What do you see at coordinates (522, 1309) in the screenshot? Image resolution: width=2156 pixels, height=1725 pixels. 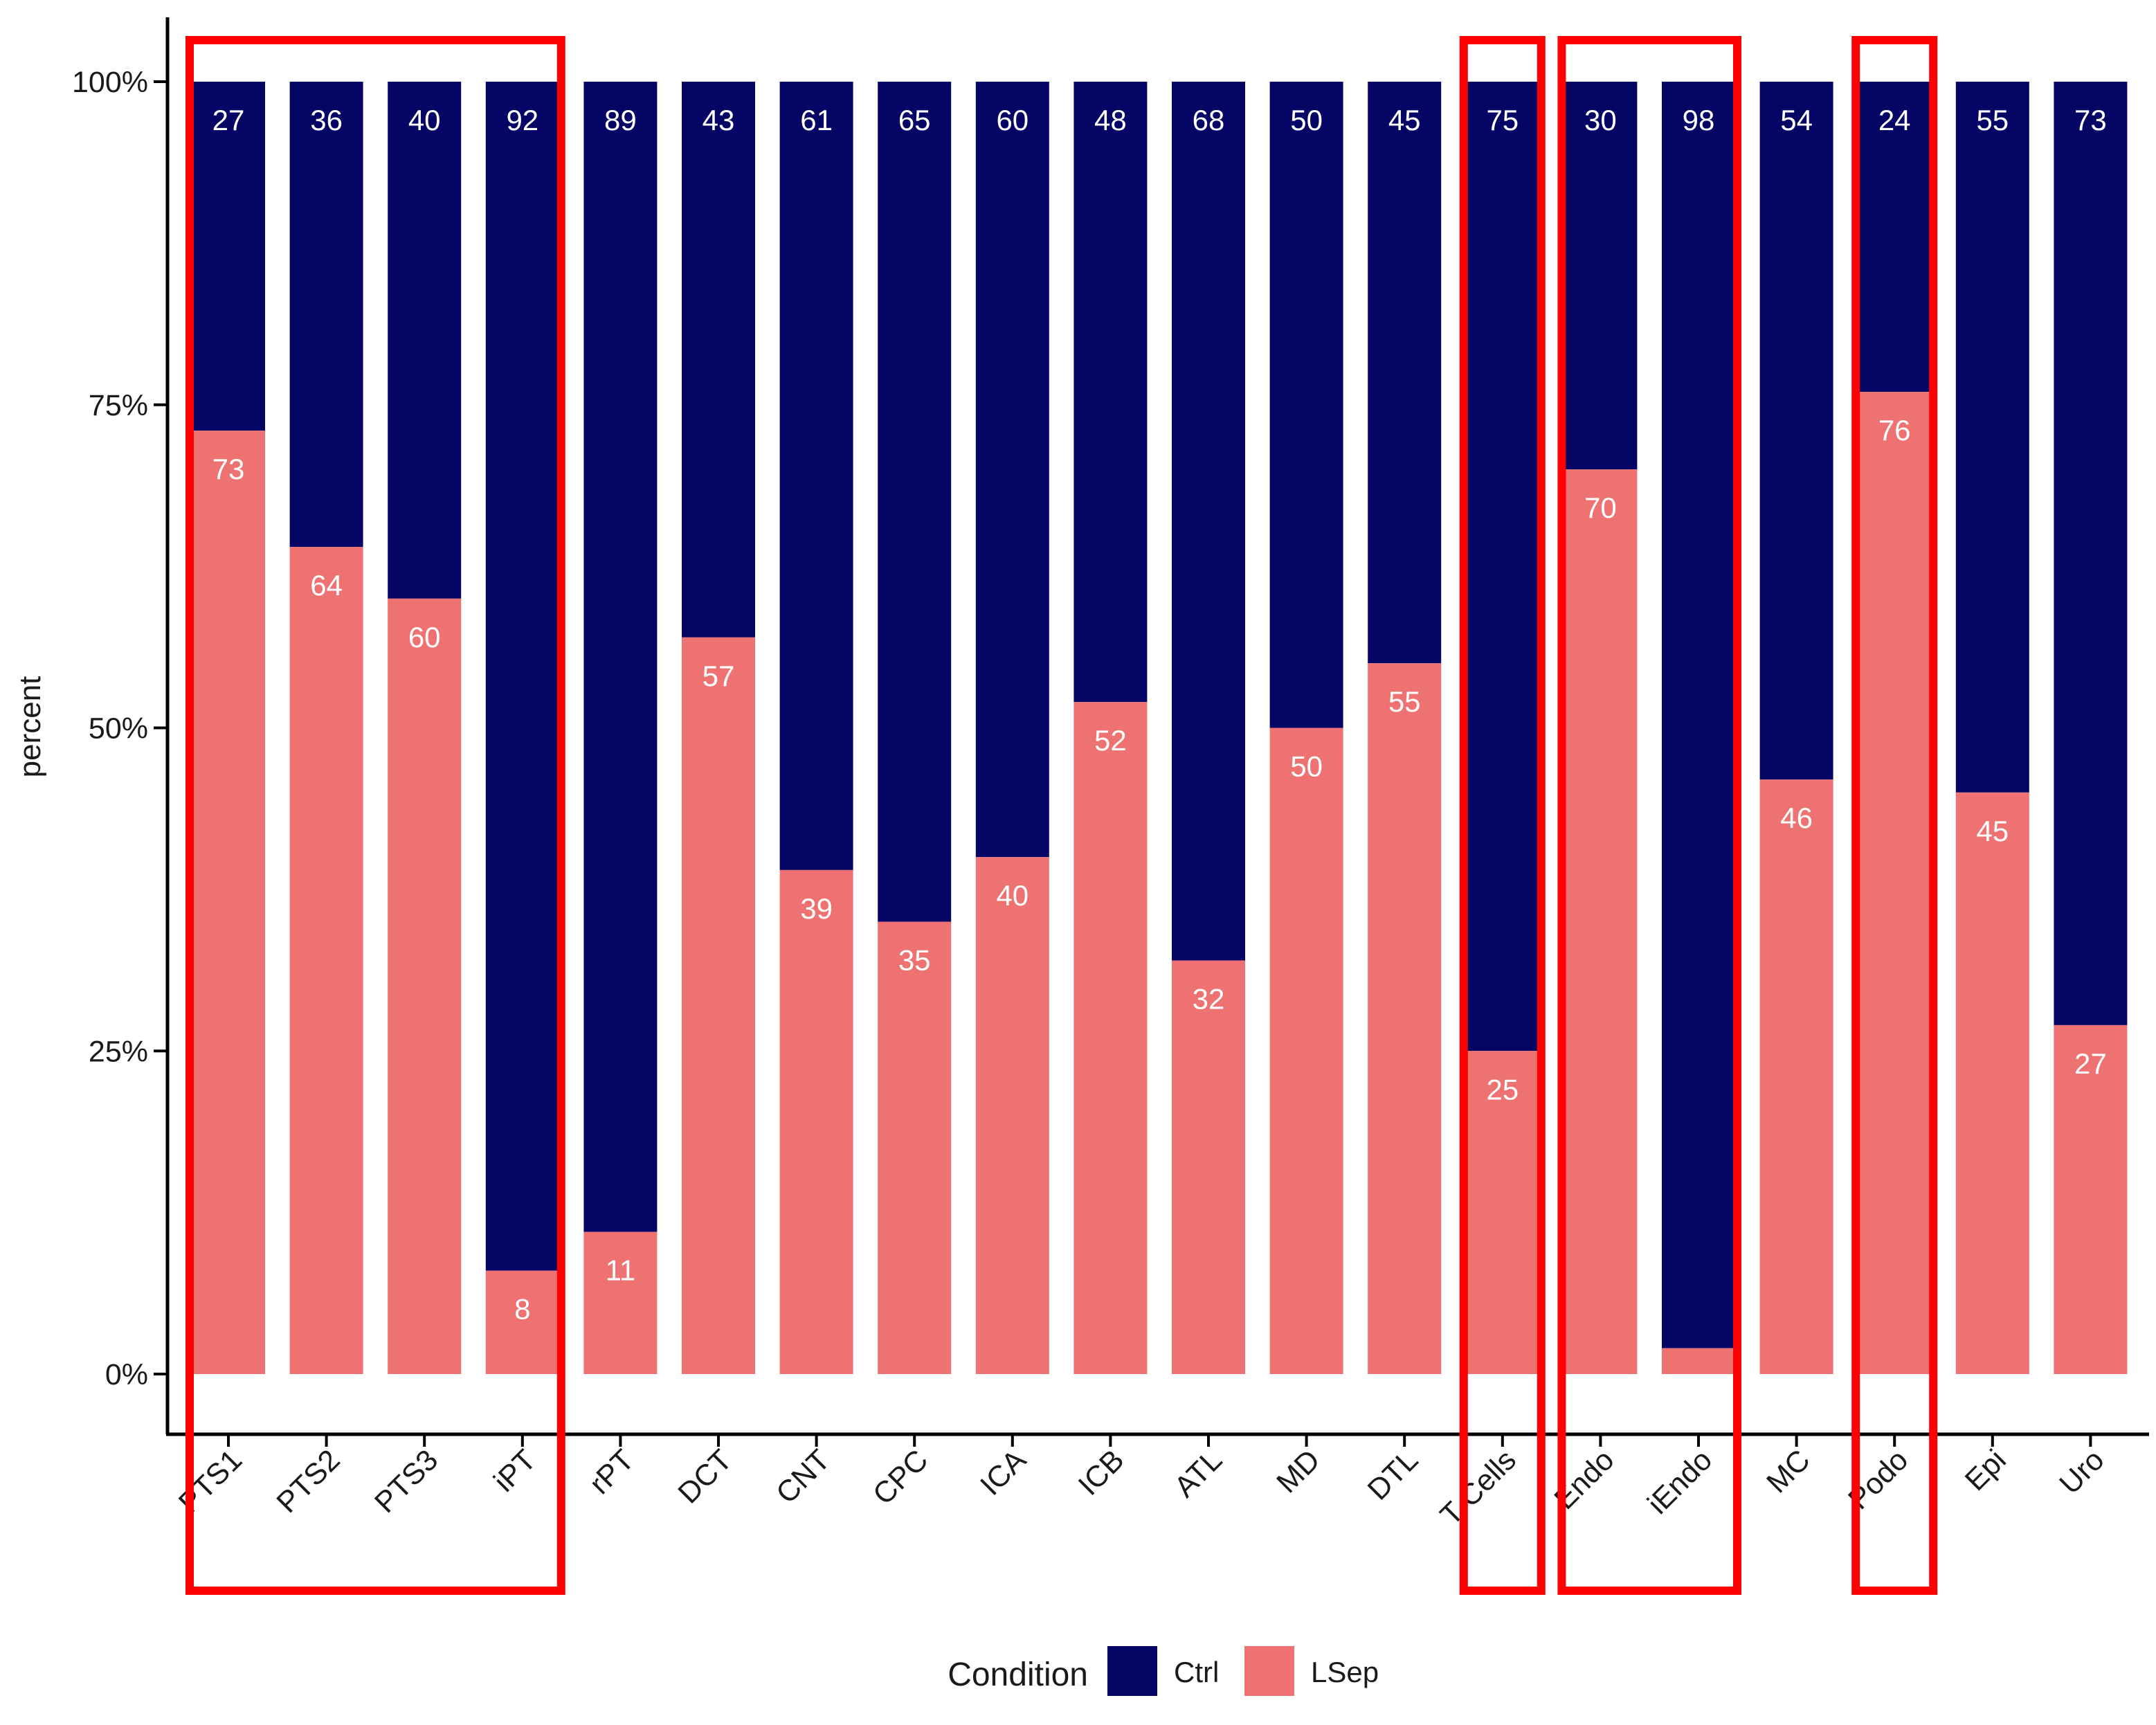 I see `label-lsep-ipt: 8` at bounding box center [522, 1309].